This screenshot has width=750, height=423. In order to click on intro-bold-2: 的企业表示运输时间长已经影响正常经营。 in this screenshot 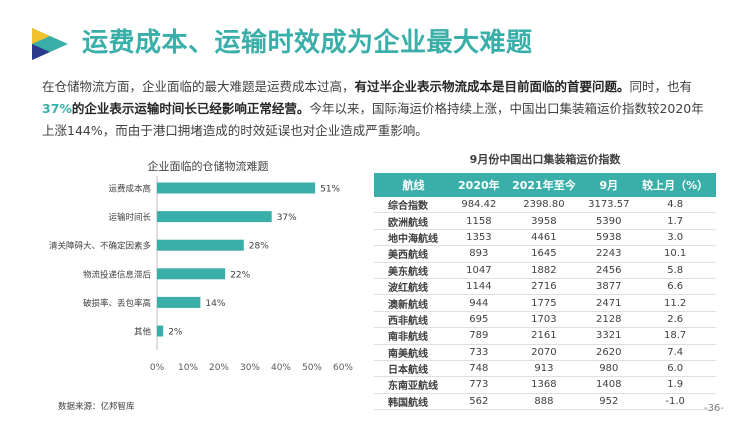, I will do `click(190, 108)`.